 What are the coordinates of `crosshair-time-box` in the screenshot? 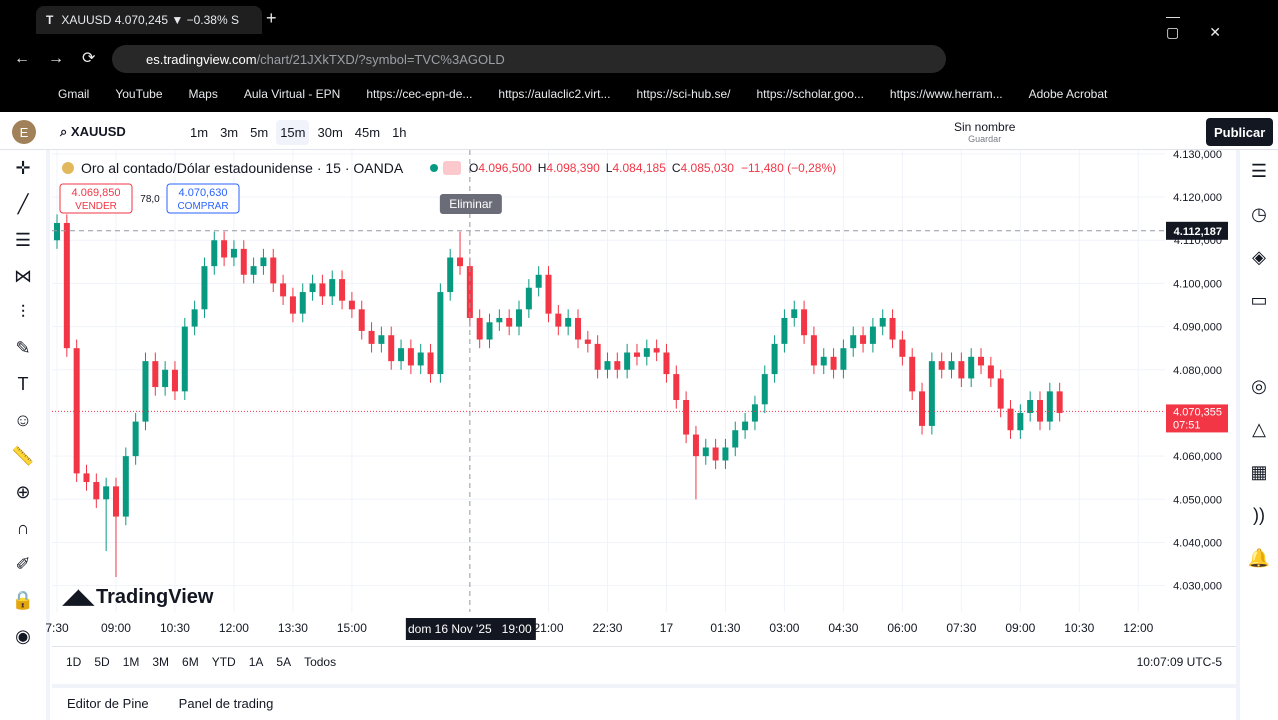 It's located at (470, 629).